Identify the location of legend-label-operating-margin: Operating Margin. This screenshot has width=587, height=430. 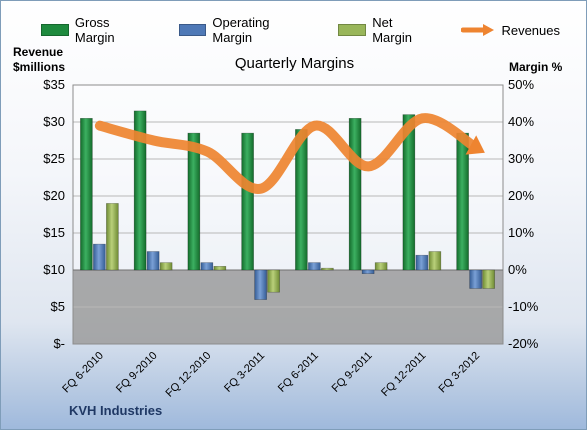
(241, 30).